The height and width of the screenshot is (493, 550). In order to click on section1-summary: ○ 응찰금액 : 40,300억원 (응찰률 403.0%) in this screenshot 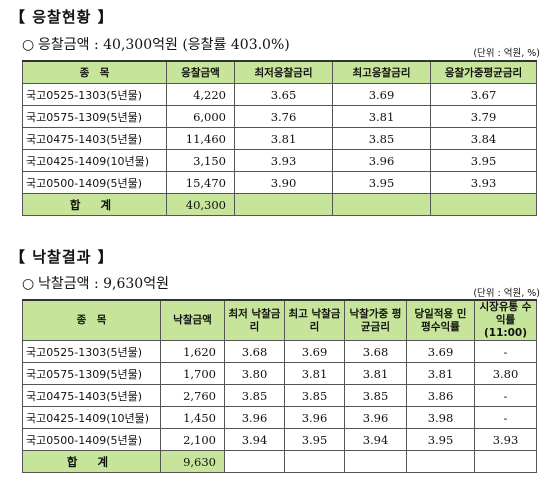, I will do `click(156, 44)`.